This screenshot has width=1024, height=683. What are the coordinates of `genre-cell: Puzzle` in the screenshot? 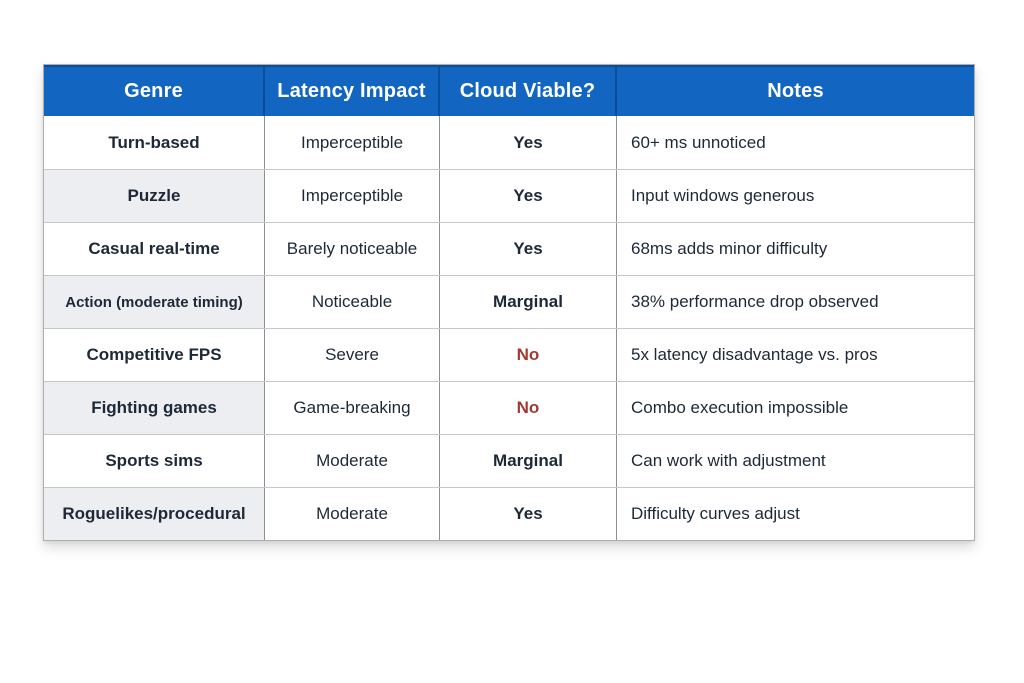 It's located at (154, 196).